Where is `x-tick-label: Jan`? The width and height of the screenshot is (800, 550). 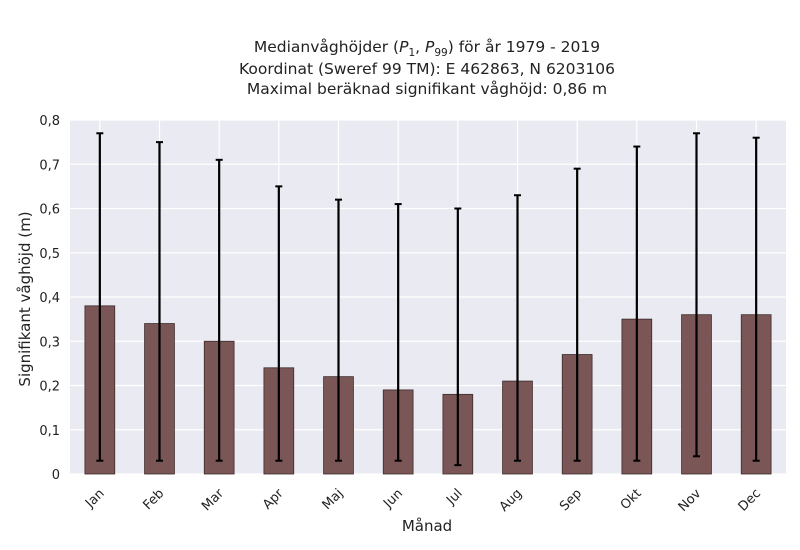
x-tick-label: Jan is located at coordinates (94, 498).